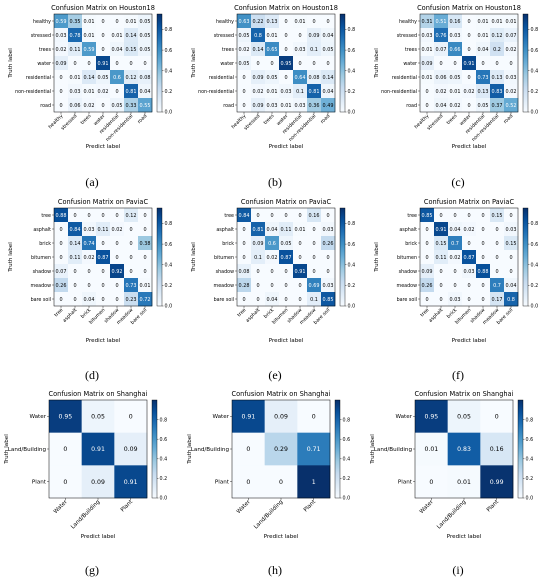 This screenshot has width=550, height=579. What do you see at coordinates (44, 64) in the screenshot?
I see `y-tick-label: water` at bounding box center [44, 64].